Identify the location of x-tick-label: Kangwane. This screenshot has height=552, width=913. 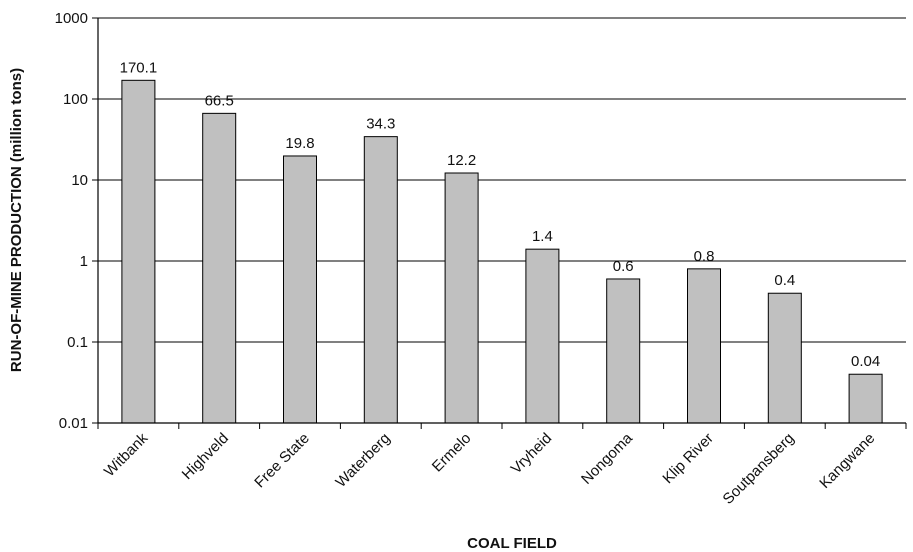
(847, 461).